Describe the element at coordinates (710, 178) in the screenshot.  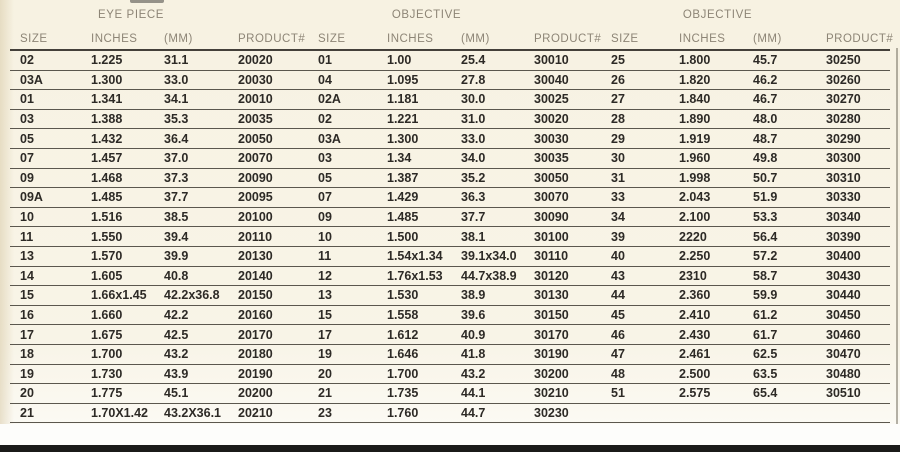
I see `table-cell: 1.998` at that location.